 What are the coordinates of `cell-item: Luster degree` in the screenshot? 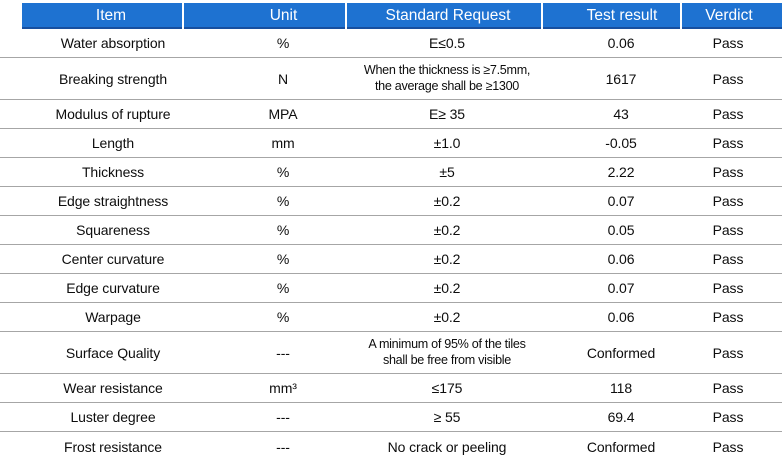 It's located at (113, 417).